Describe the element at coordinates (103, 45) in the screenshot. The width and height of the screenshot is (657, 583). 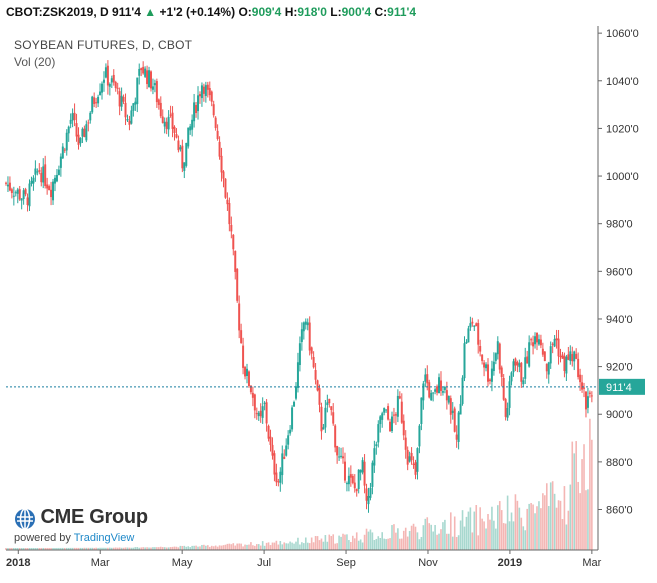
I see `chart-title: SOYBEAN FUTURES, D, CBOT` at that location.